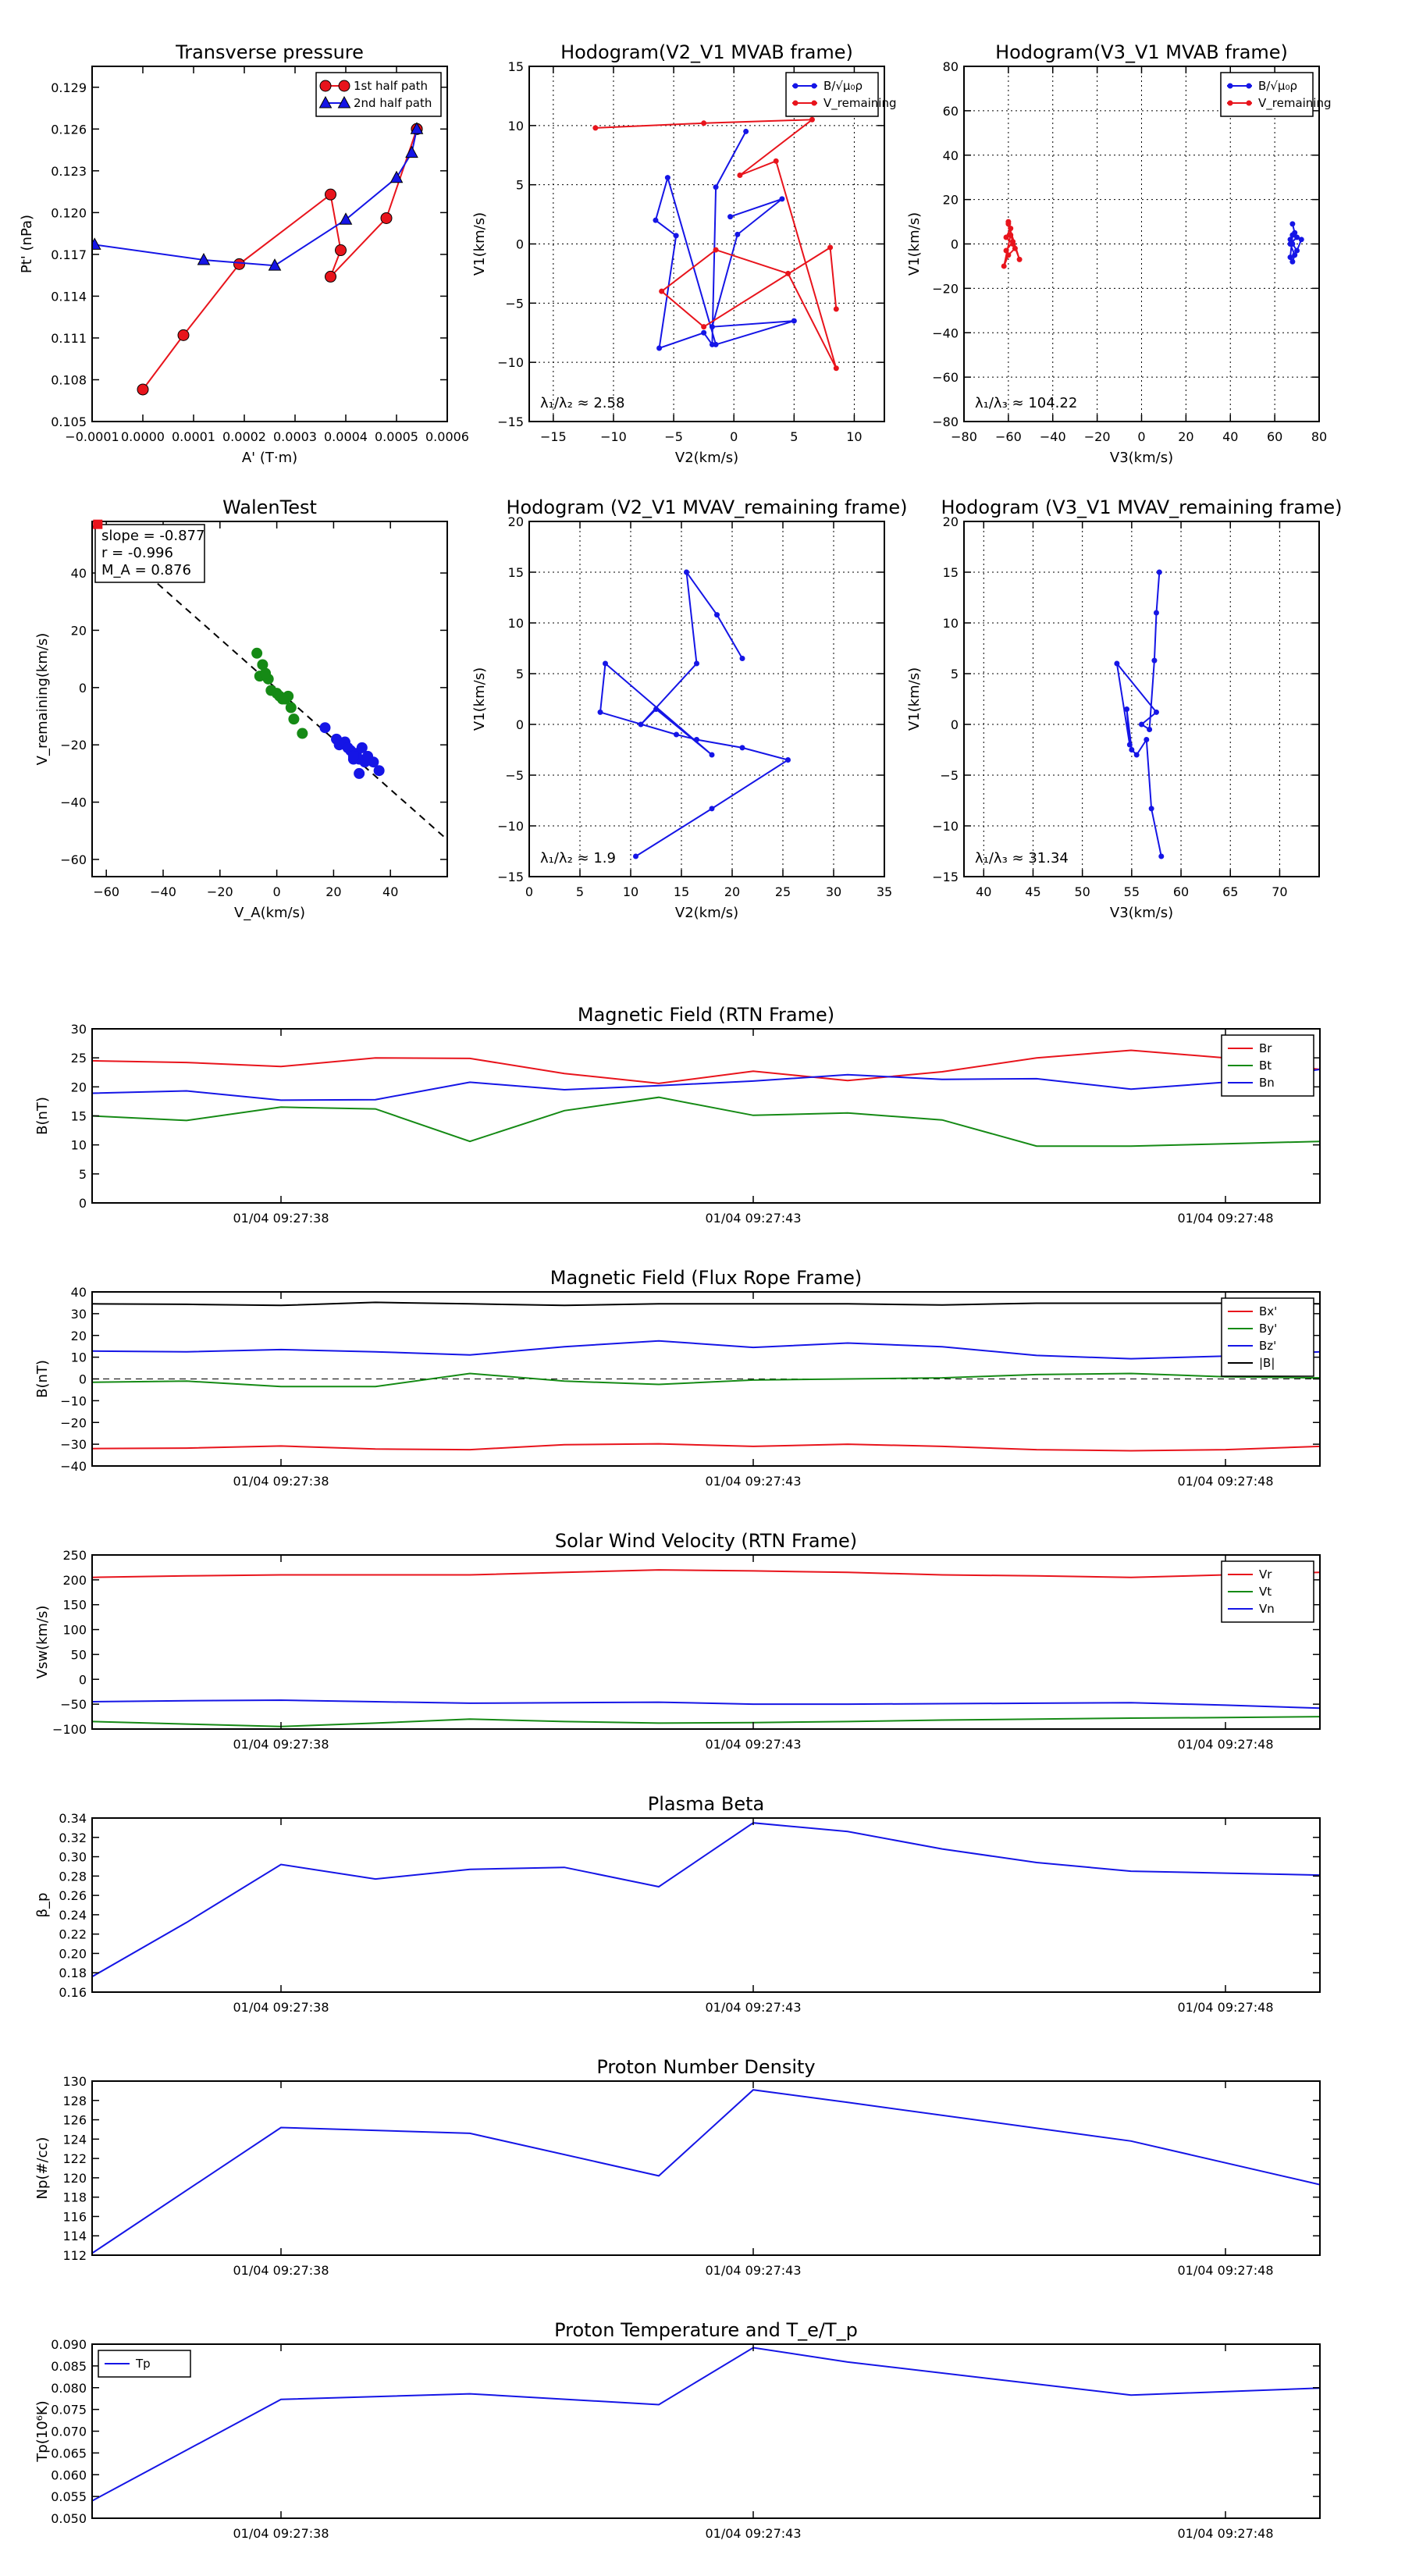  I want to click on legend-label: Bt, so click(1266, 1066).